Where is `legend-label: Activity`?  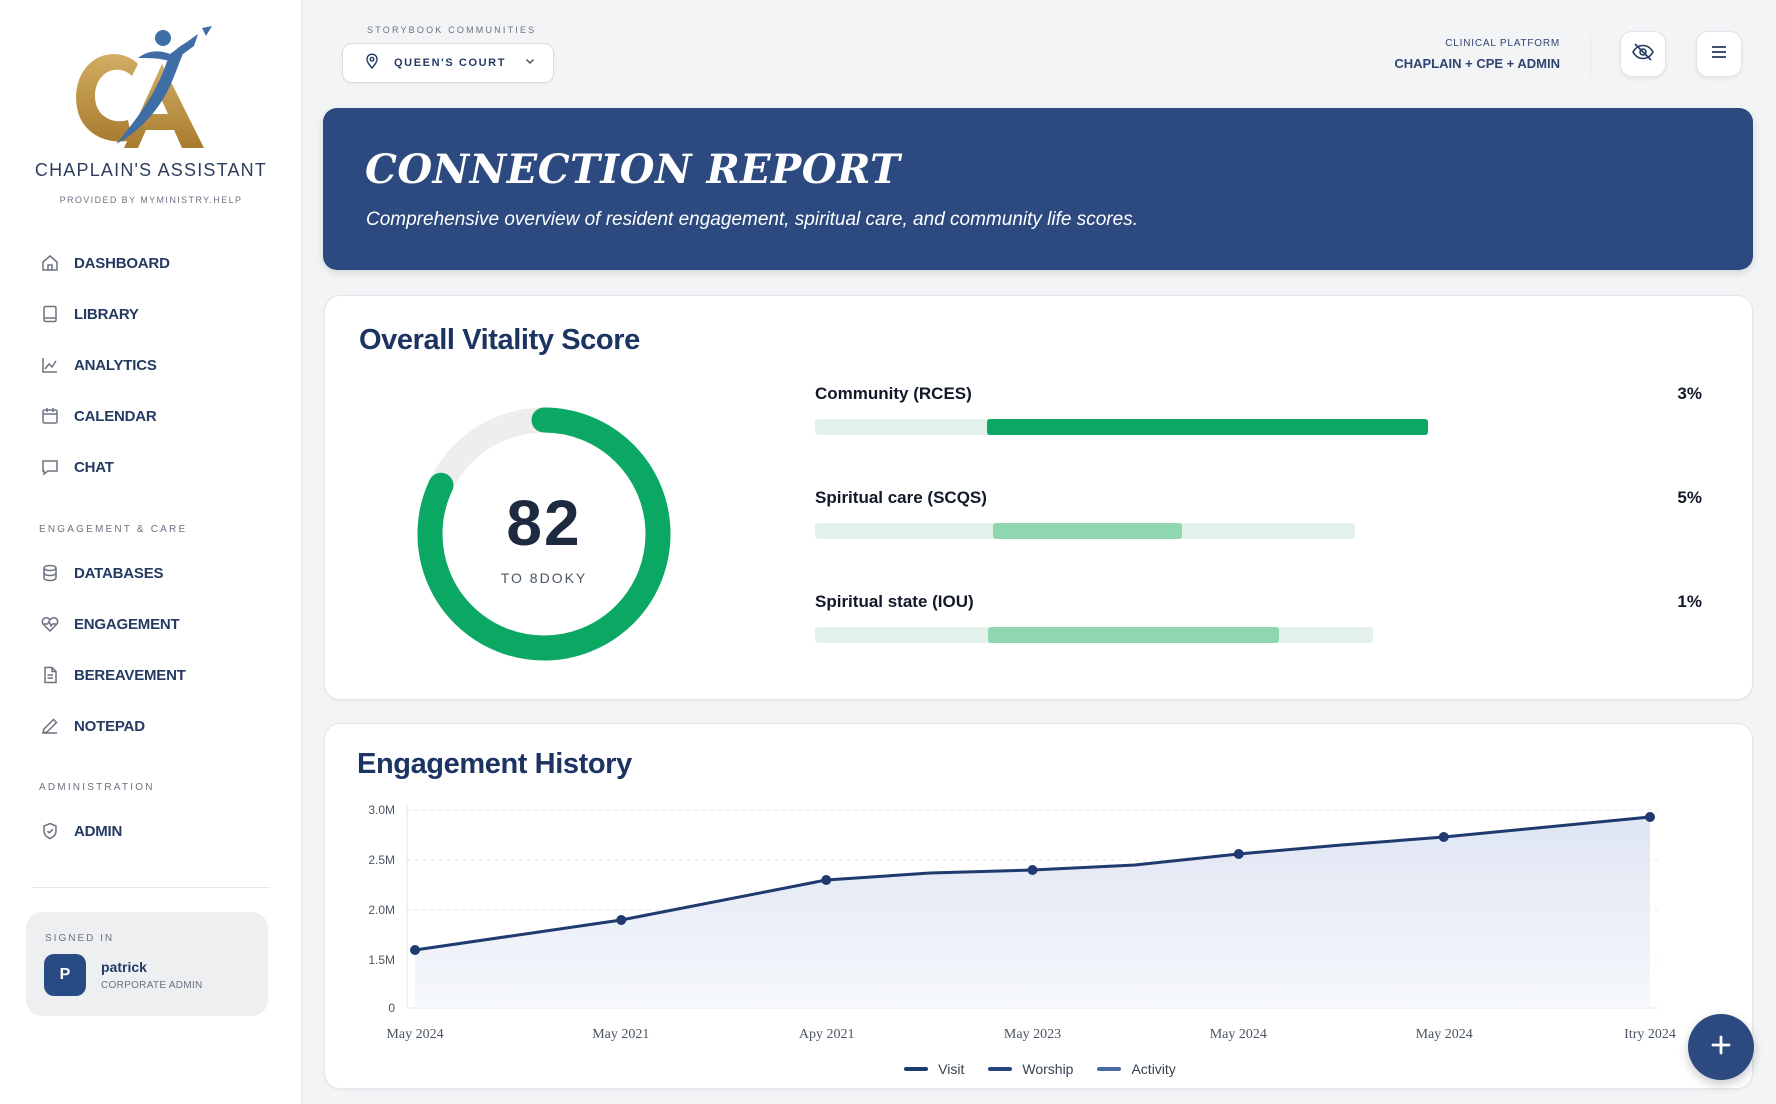 legend-label: Activity is located at coordinates (1153, 1069).